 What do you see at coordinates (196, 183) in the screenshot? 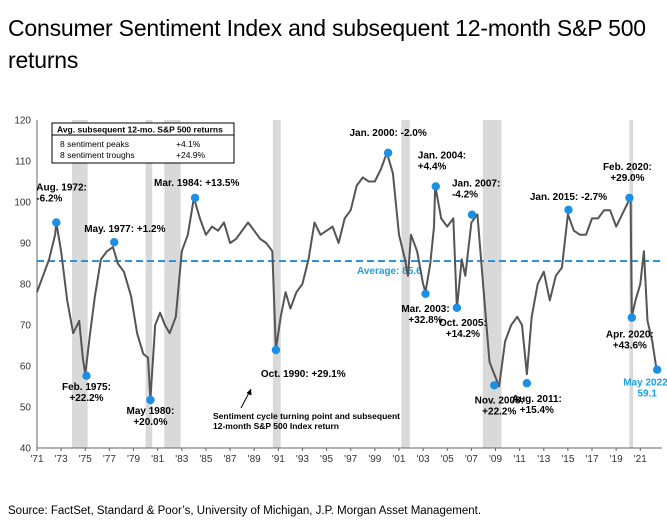
I see `peak-label: Mar. 1984: +13.5%` at bounding box center [196, 183].